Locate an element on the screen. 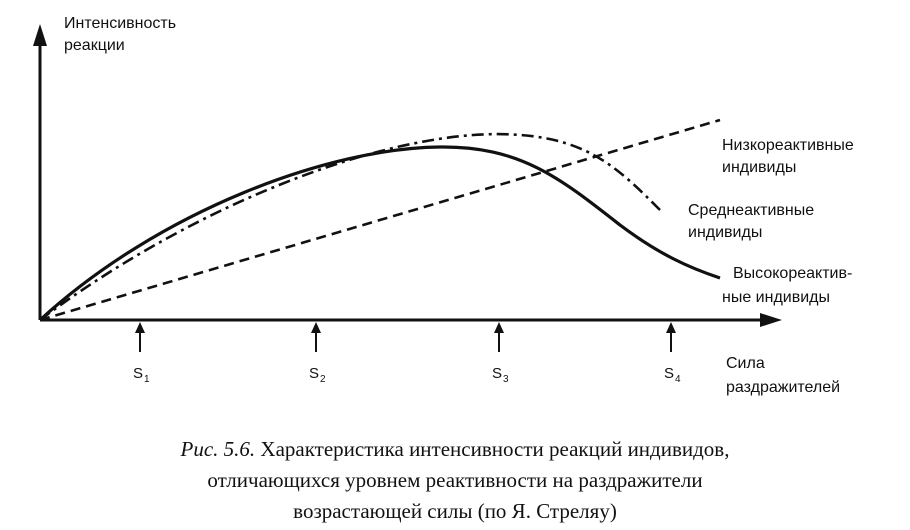  medium-reactive-label-line1: Среднеактивные is located at coordinates (751, 210).